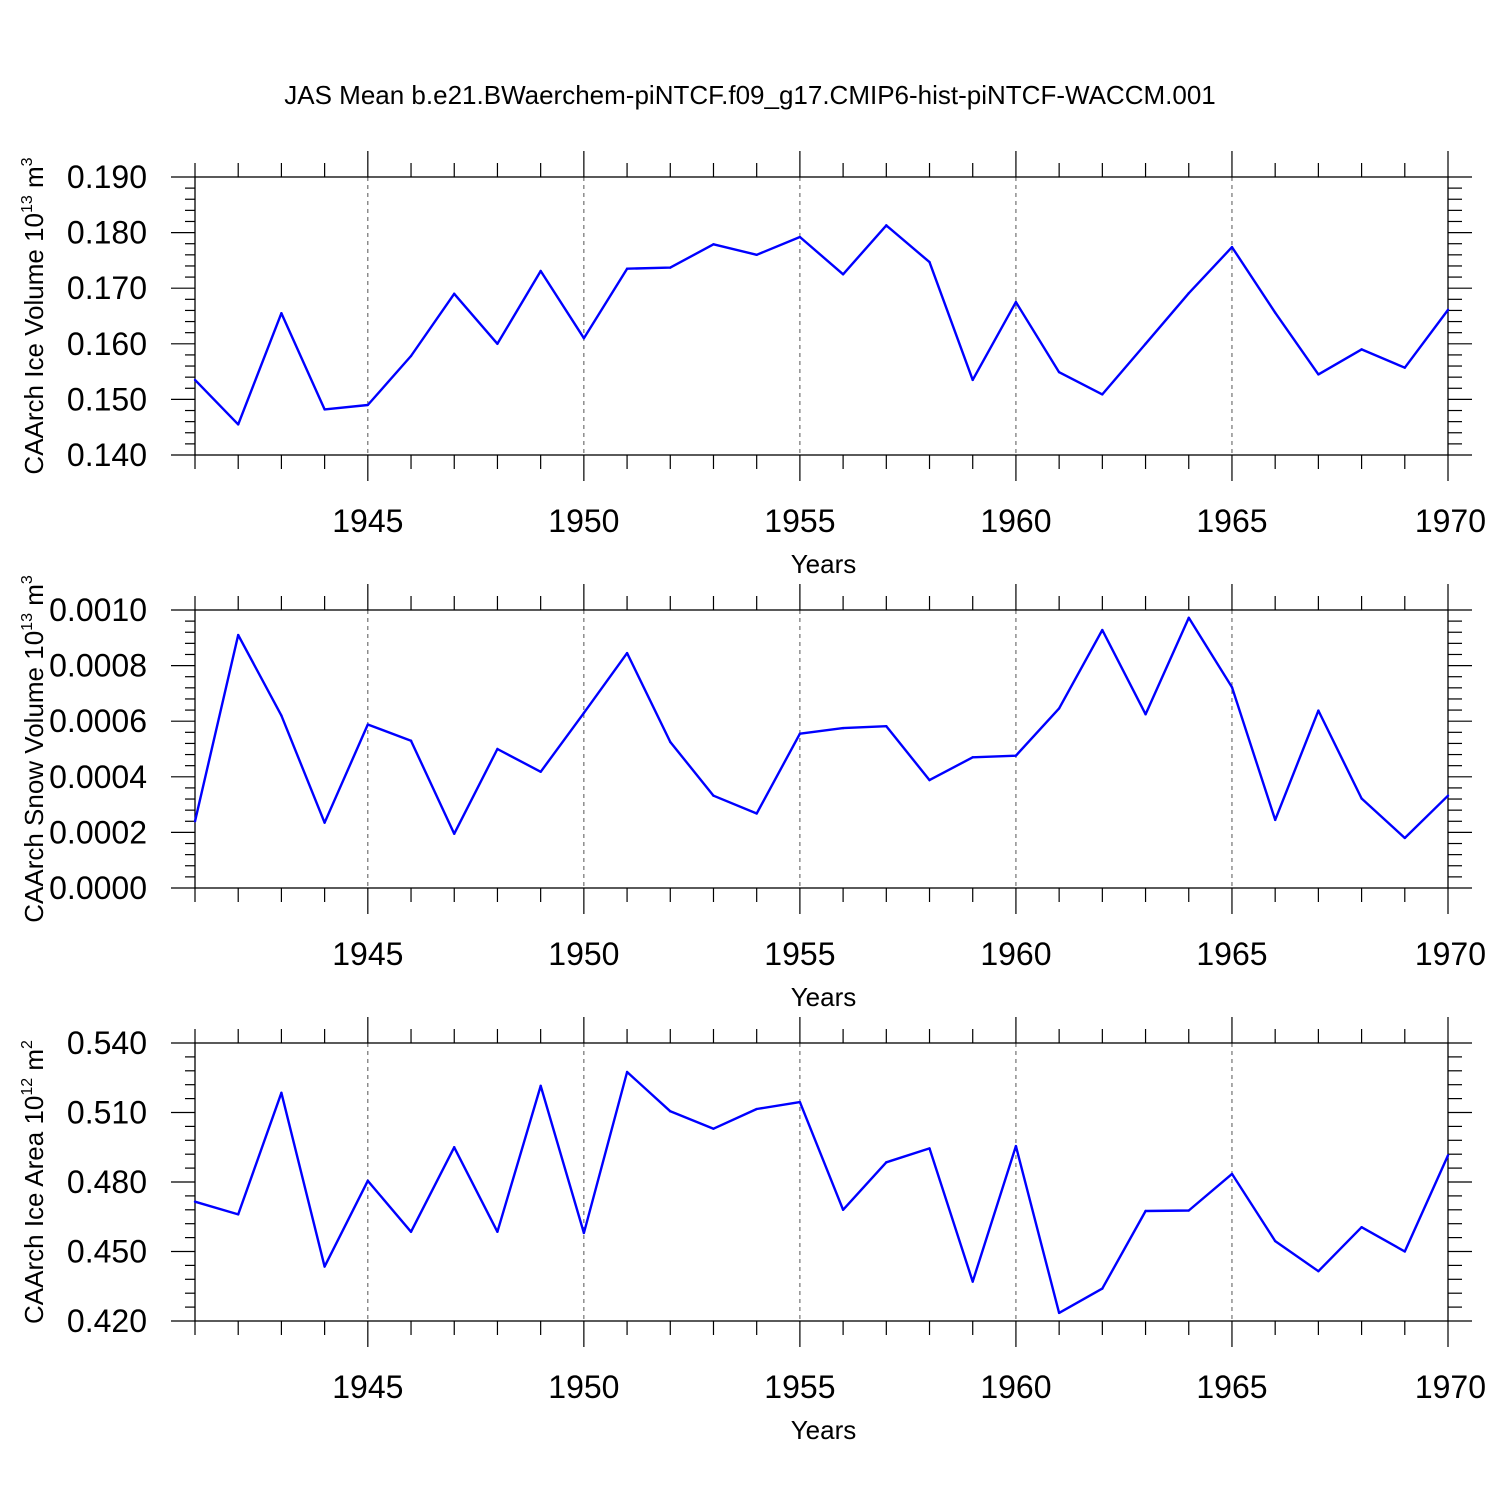 This screenshot has width=1500, height=1500. What do you see at coordinates (98, 888) in the screenshot?
I see `y-tick-label: 0.0000` at bounding box center [98, 888].